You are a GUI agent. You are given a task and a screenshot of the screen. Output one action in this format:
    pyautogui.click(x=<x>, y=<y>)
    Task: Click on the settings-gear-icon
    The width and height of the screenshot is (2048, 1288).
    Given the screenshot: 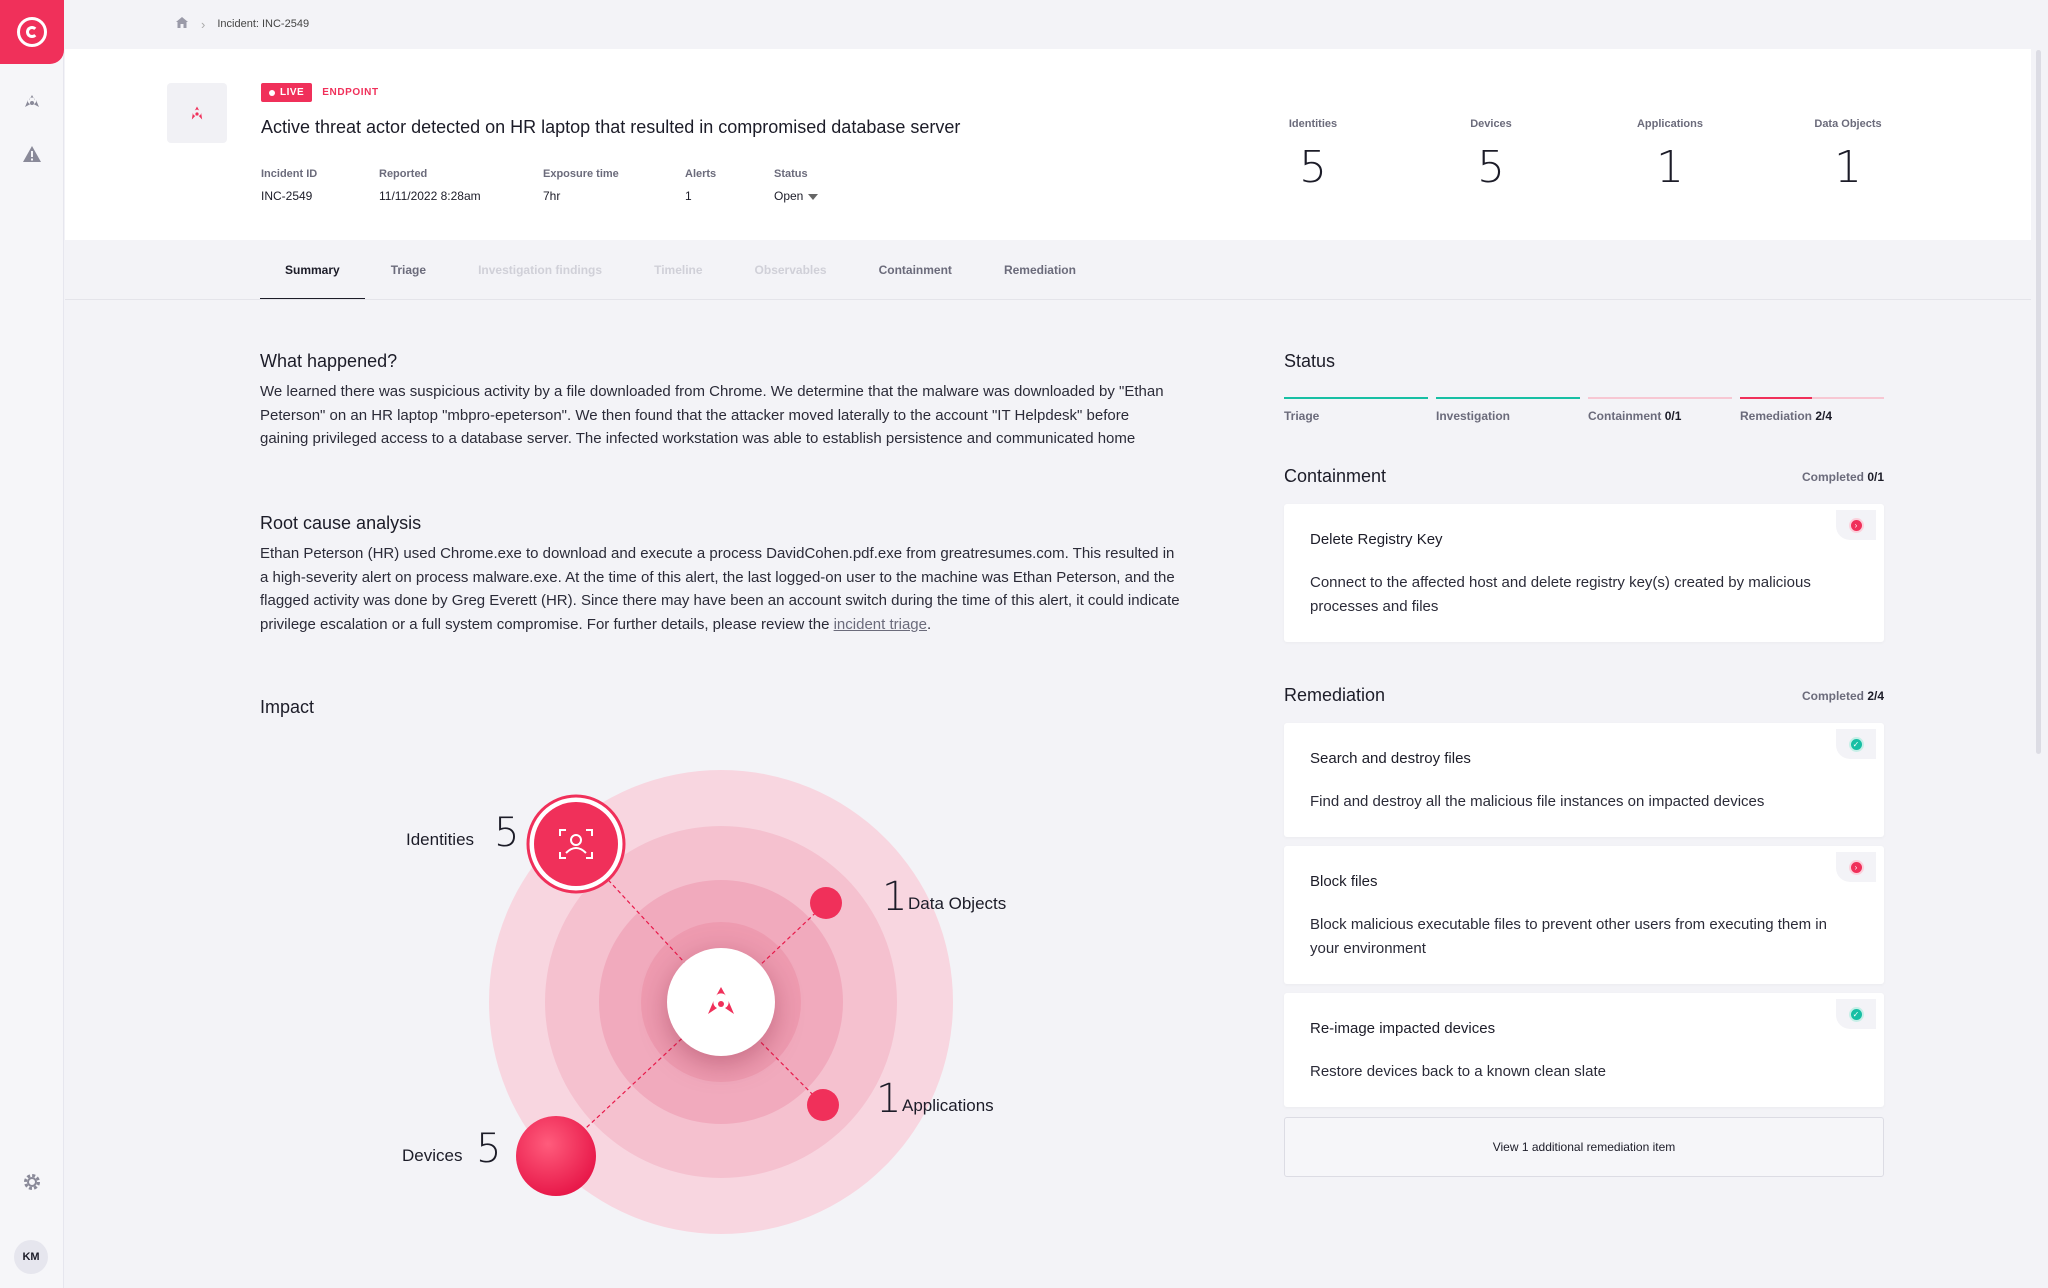 What is the action you would take?
    pyautogui.click(x=32, y=1185)
    